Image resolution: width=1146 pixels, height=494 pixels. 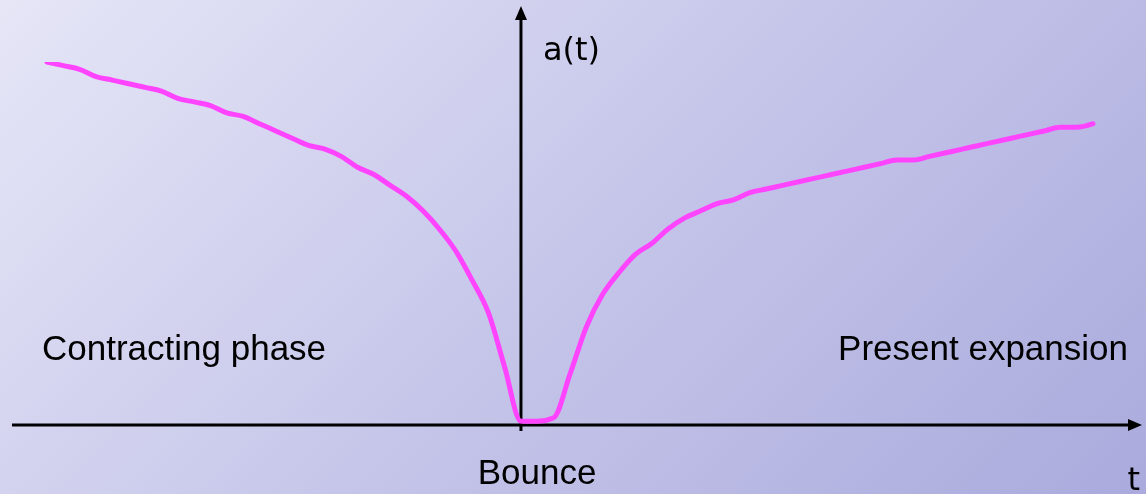 What do you see at coordinates (983, 347) in the screenshot?
I see `annotation: Present expansion` at bounding box center [983, 347].